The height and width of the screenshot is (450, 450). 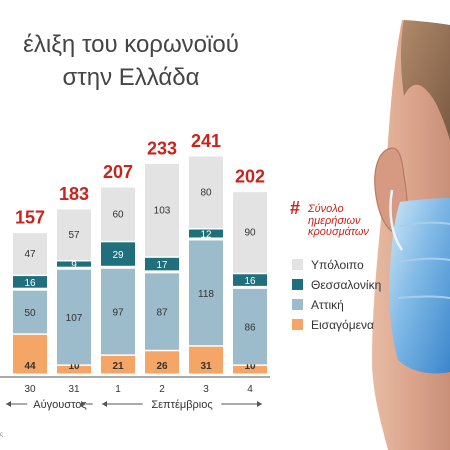 What do you see at coordinates (83, 404) in the screenshot?
I see `month-label-august-arrow-right` at bounding box center [83, 404].